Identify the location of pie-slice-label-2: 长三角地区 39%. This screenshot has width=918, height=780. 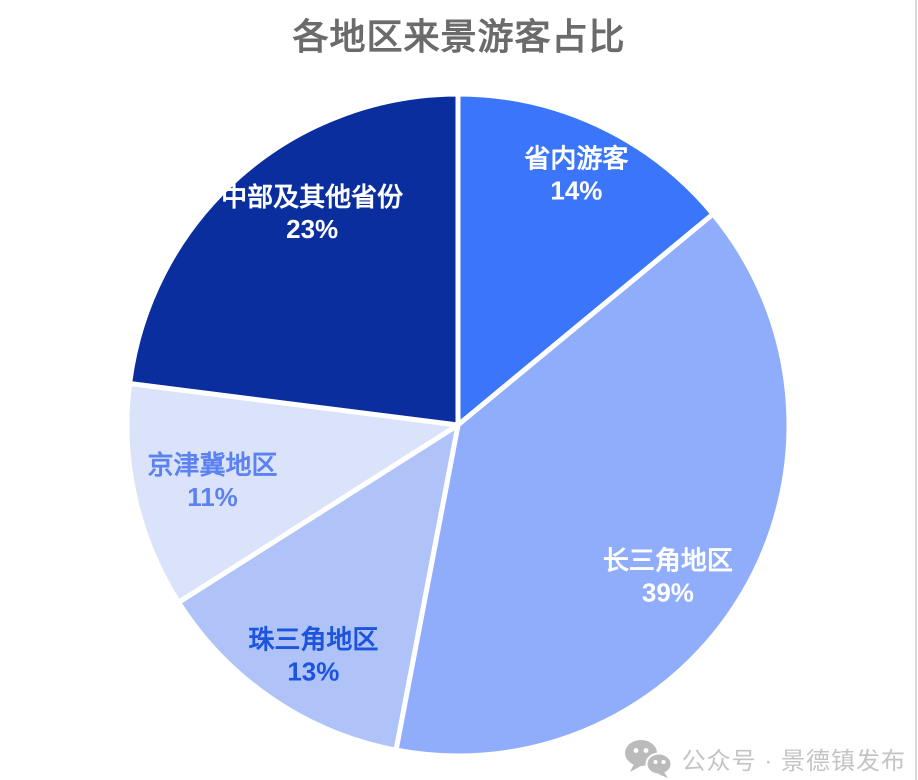
(668, 576).